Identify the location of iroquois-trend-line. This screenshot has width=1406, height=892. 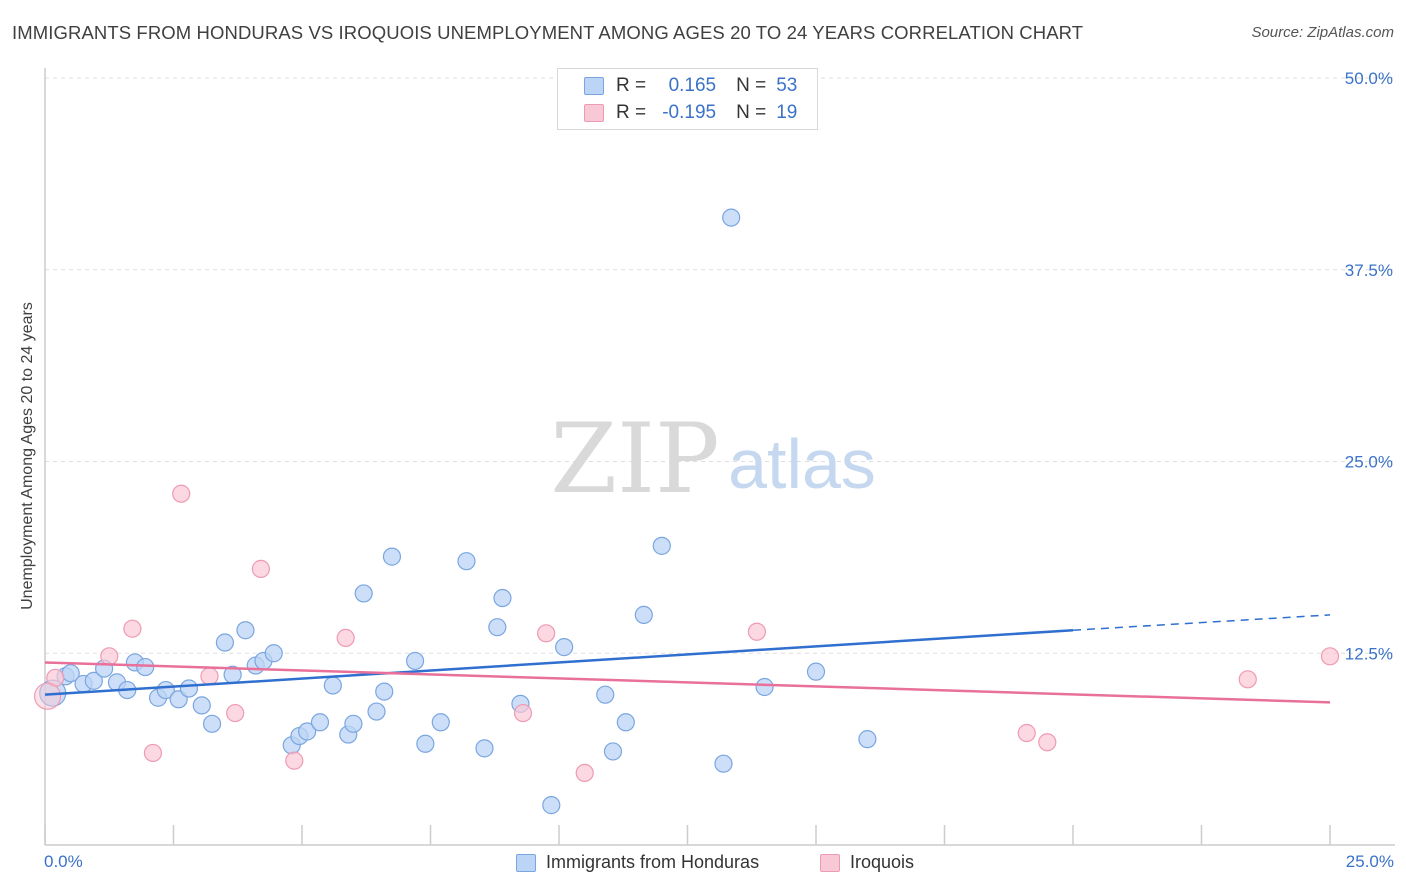
(687, 682).